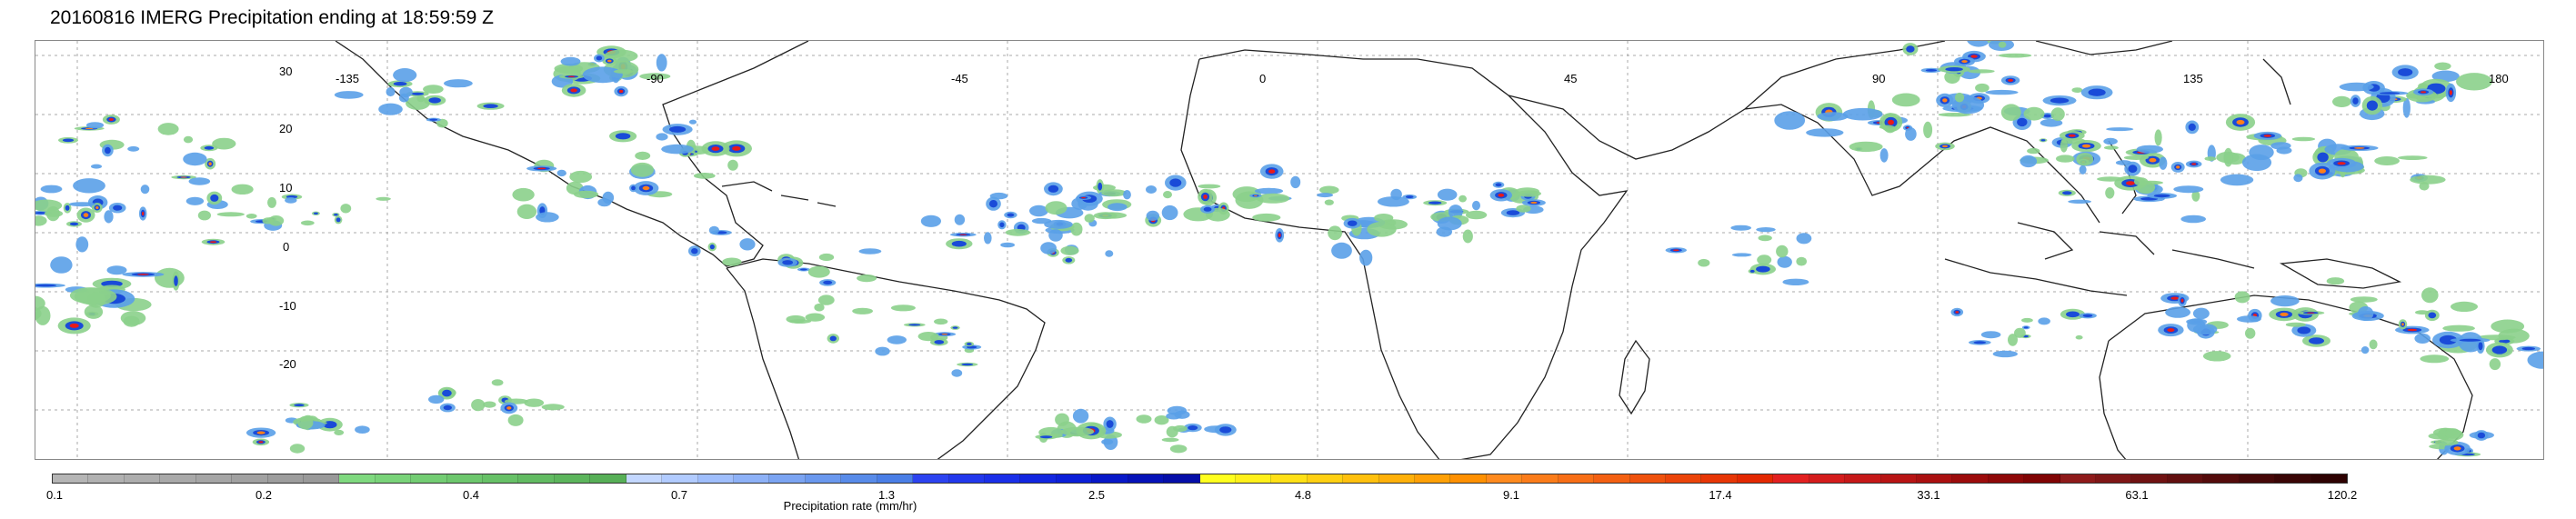 Image resolution: width=2576 pixels, height=519 pixels. I want to click on colorbar-tick: 120.2, so click(2342, 495).